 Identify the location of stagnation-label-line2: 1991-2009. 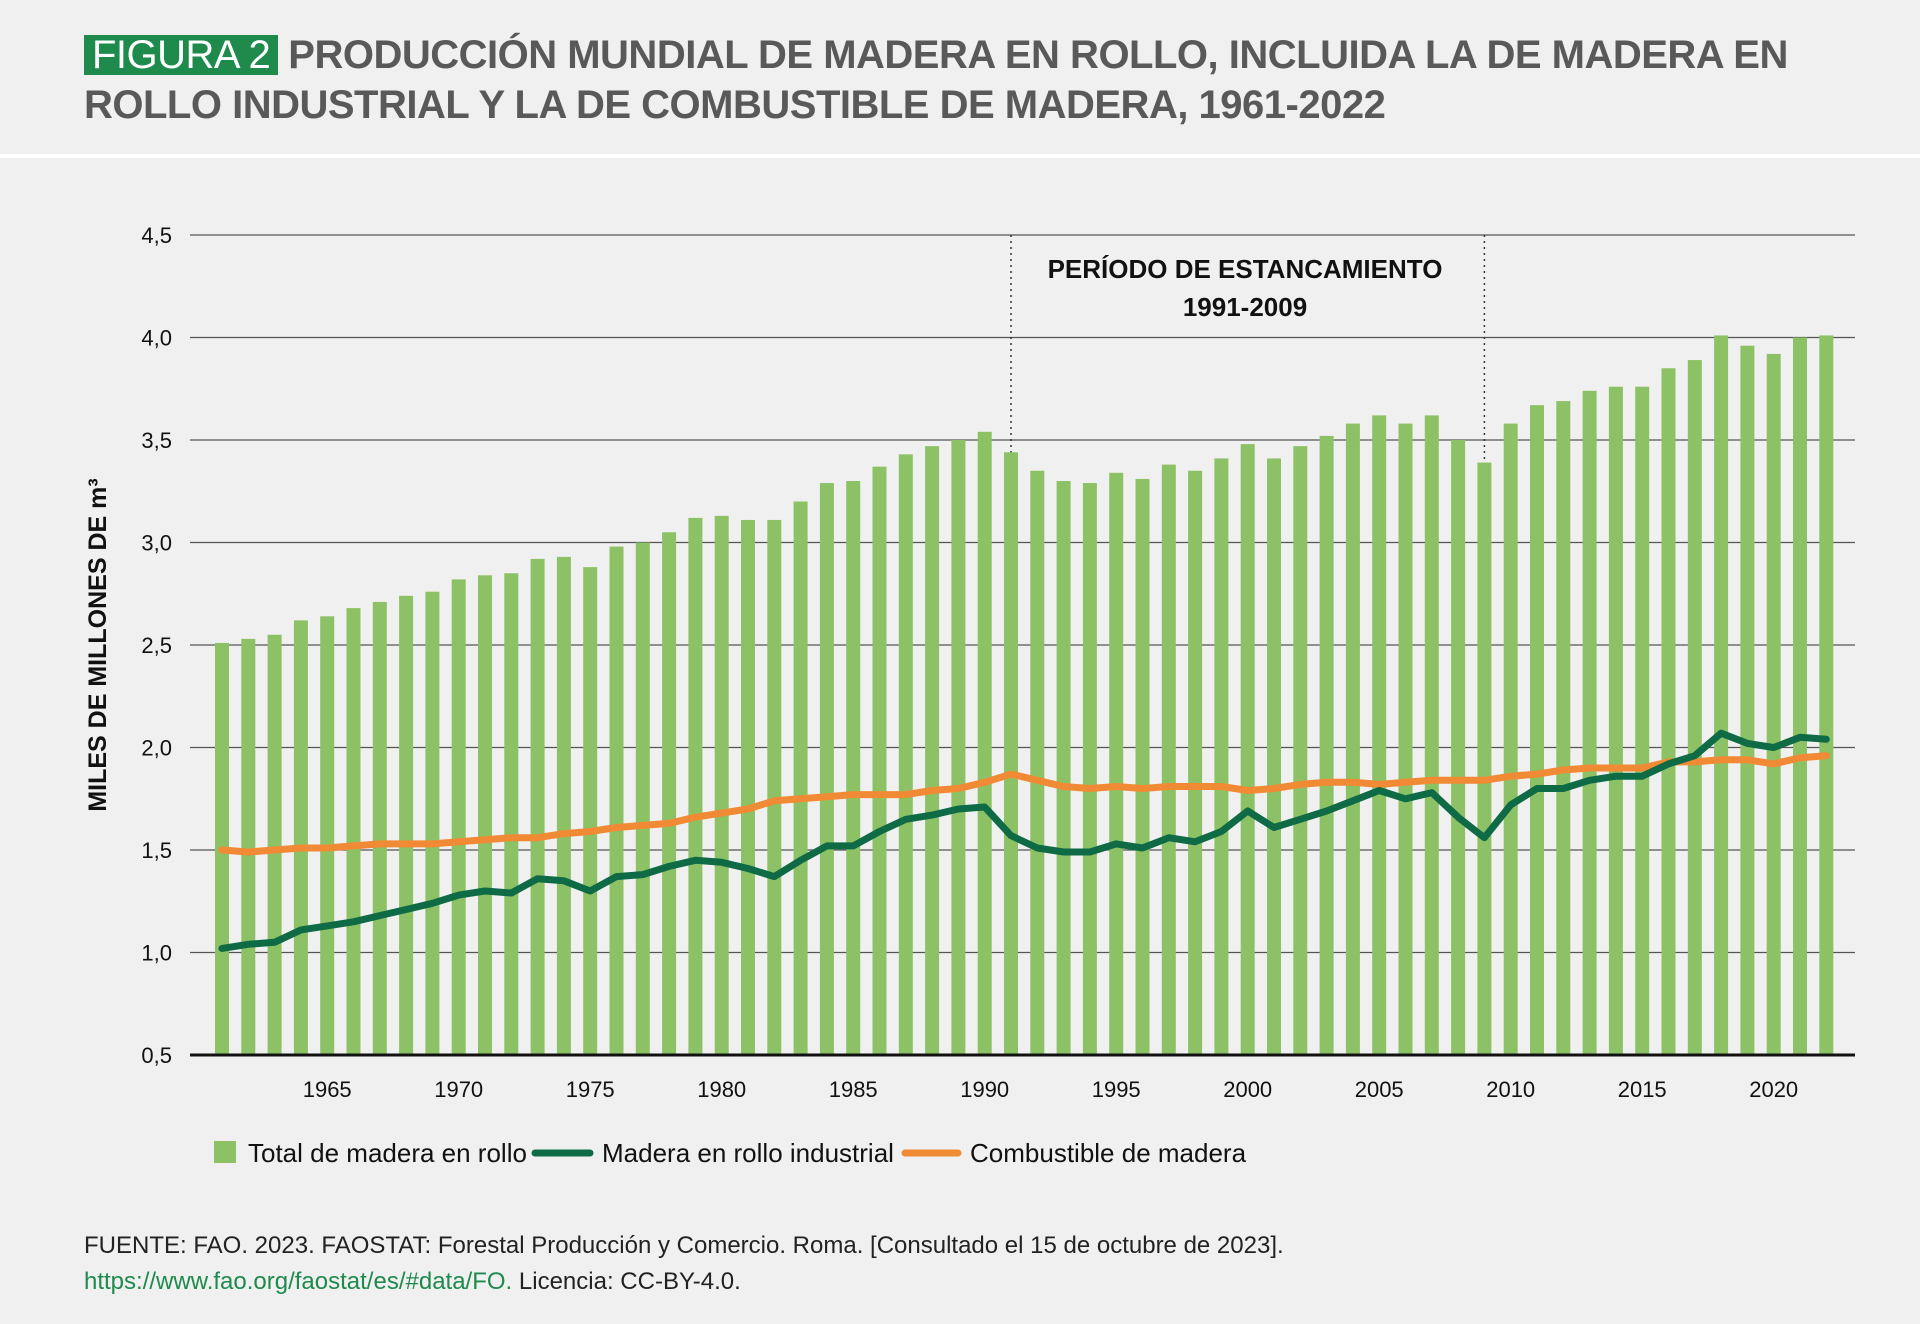
(1245, 307).